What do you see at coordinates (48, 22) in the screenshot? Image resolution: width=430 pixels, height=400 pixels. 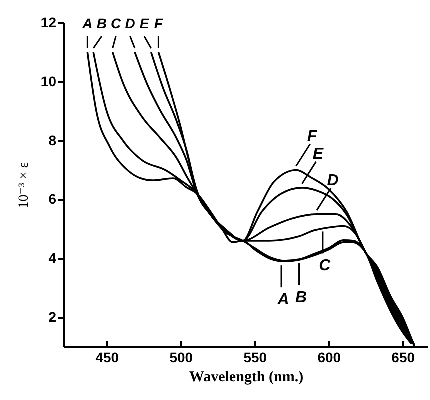 I see `y-tick-label: 12` at bounding box center [48, 22].